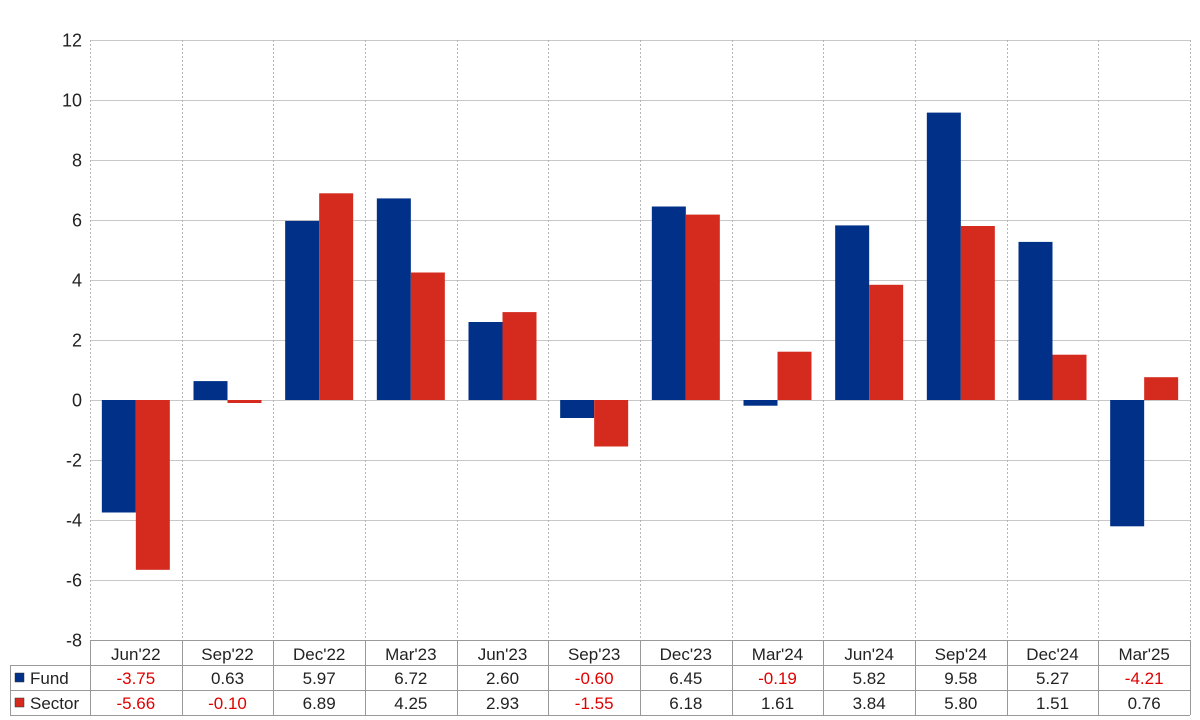 The image size is (1200, 720). What do you see at coordinates (74, 641) in the screenshot?
I see `y-tick-label: -8` at bounding box center [74, 641].